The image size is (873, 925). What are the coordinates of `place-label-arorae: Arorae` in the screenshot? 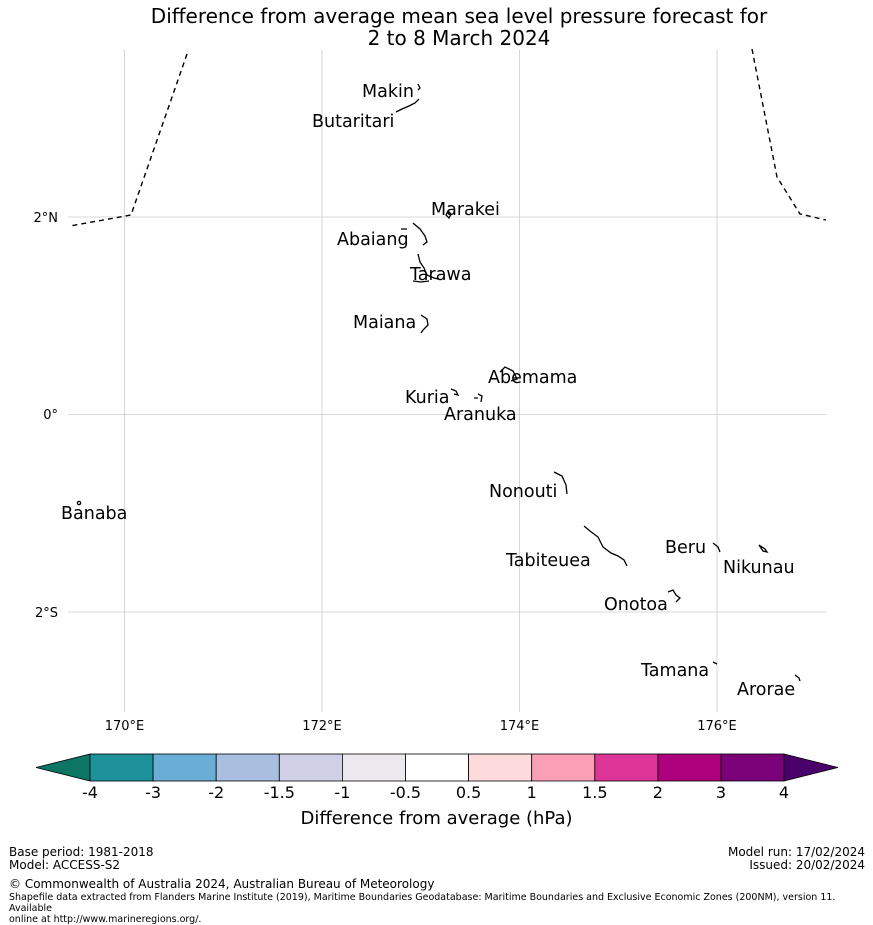 It's located at (766, 690).